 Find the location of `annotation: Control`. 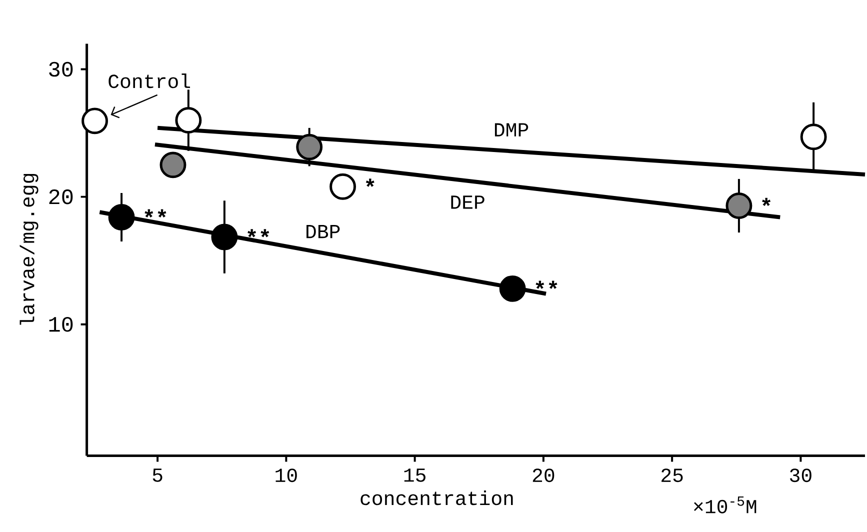

annotation: Control is located at coordinates (149, 81).